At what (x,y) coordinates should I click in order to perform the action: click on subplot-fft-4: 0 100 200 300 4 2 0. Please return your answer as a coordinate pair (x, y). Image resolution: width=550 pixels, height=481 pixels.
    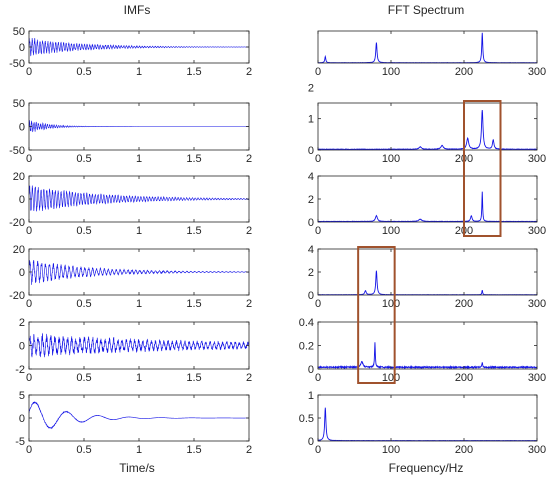
    Looking at the image, I should click on (427, 277).